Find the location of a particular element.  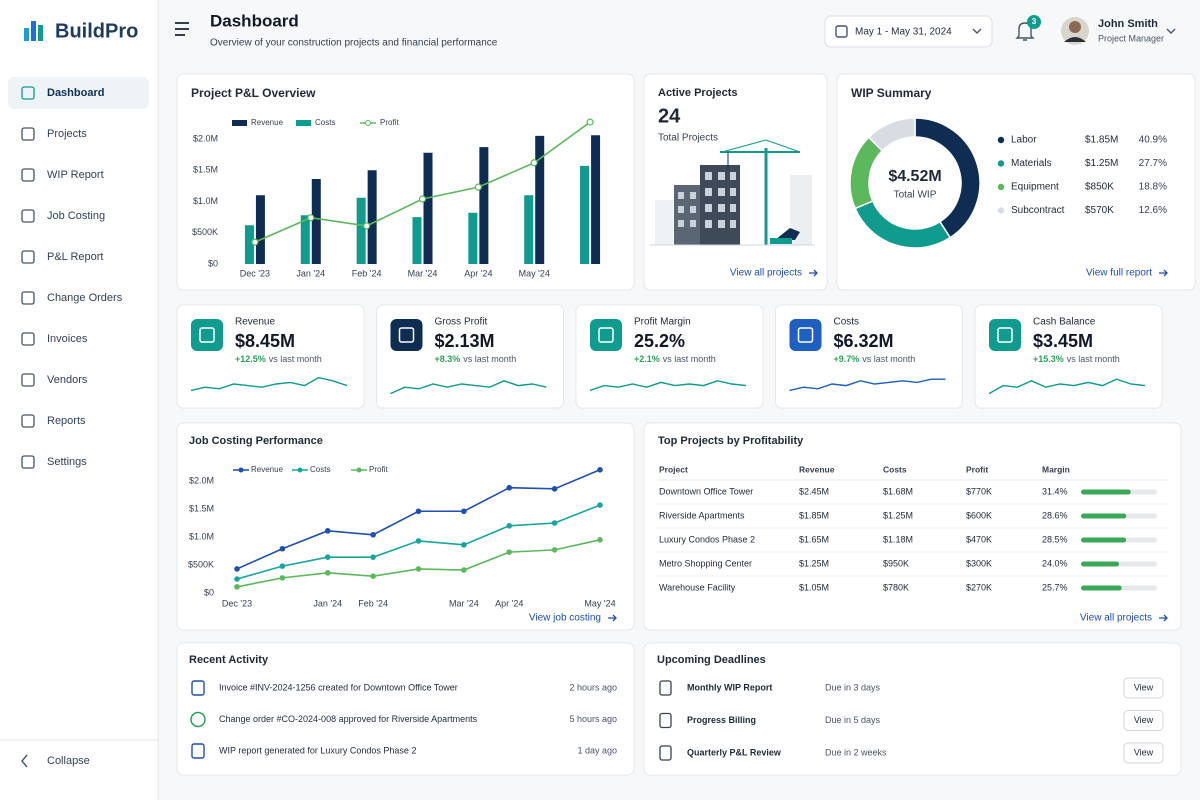

nav-item: Settings is located at coordinates (67, 462).